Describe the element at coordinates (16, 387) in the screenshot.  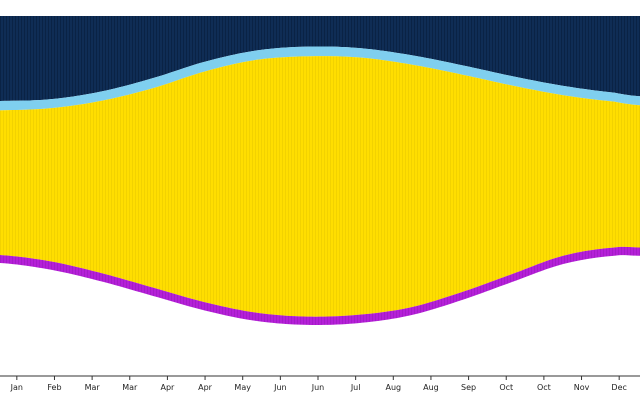
I see `x-tick-label: Jan` at that location.